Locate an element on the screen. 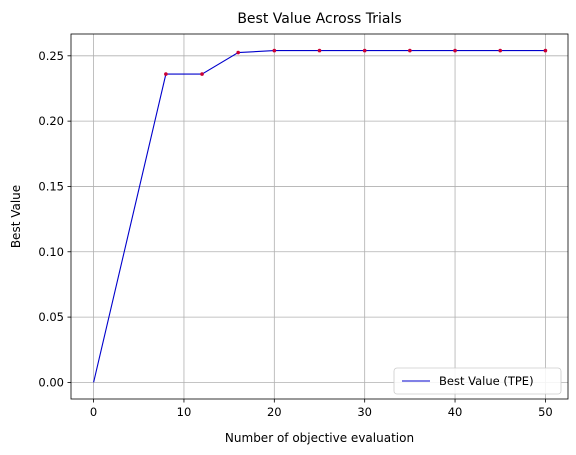  y-tick-label: 0.15 is located at coordinates (51, 186).